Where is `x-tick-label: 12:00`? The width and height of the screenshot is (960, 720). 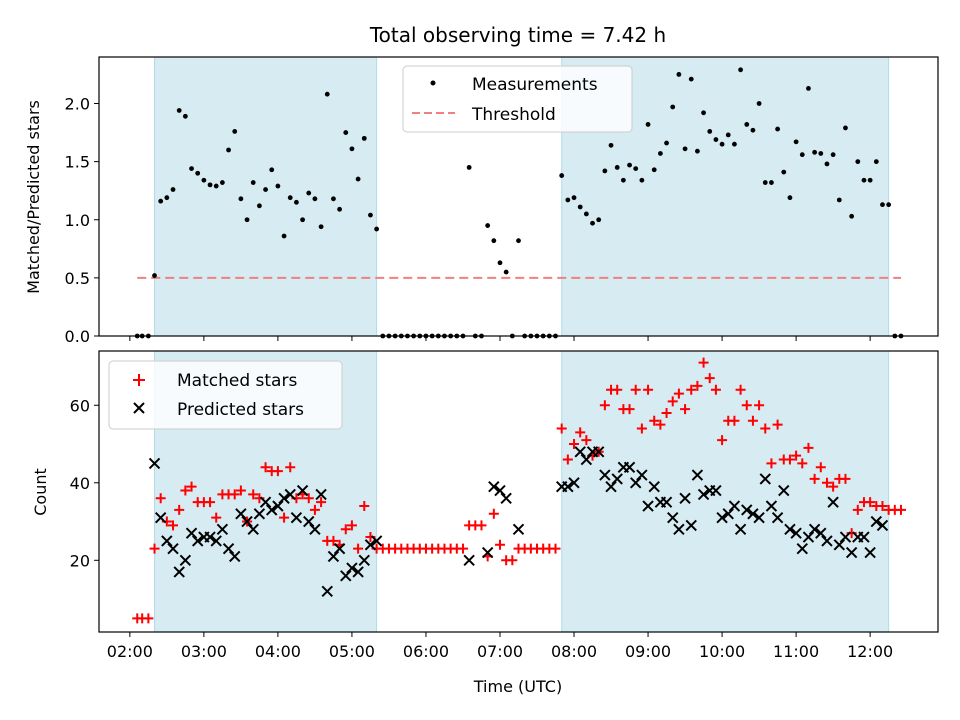 x-tick-label: 12:00 is located at coordinates (870, 651).